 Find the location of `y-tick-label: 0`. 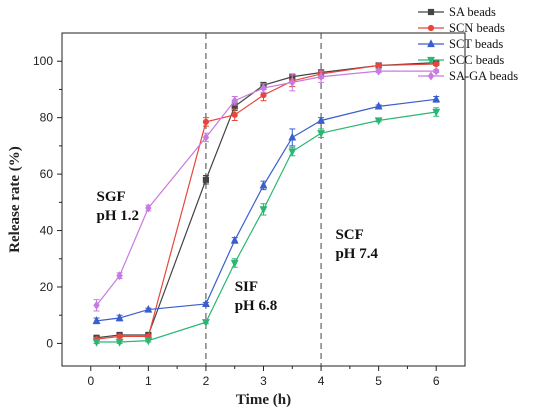

y-tick-label: 0 is located at coordinates (49, 343).